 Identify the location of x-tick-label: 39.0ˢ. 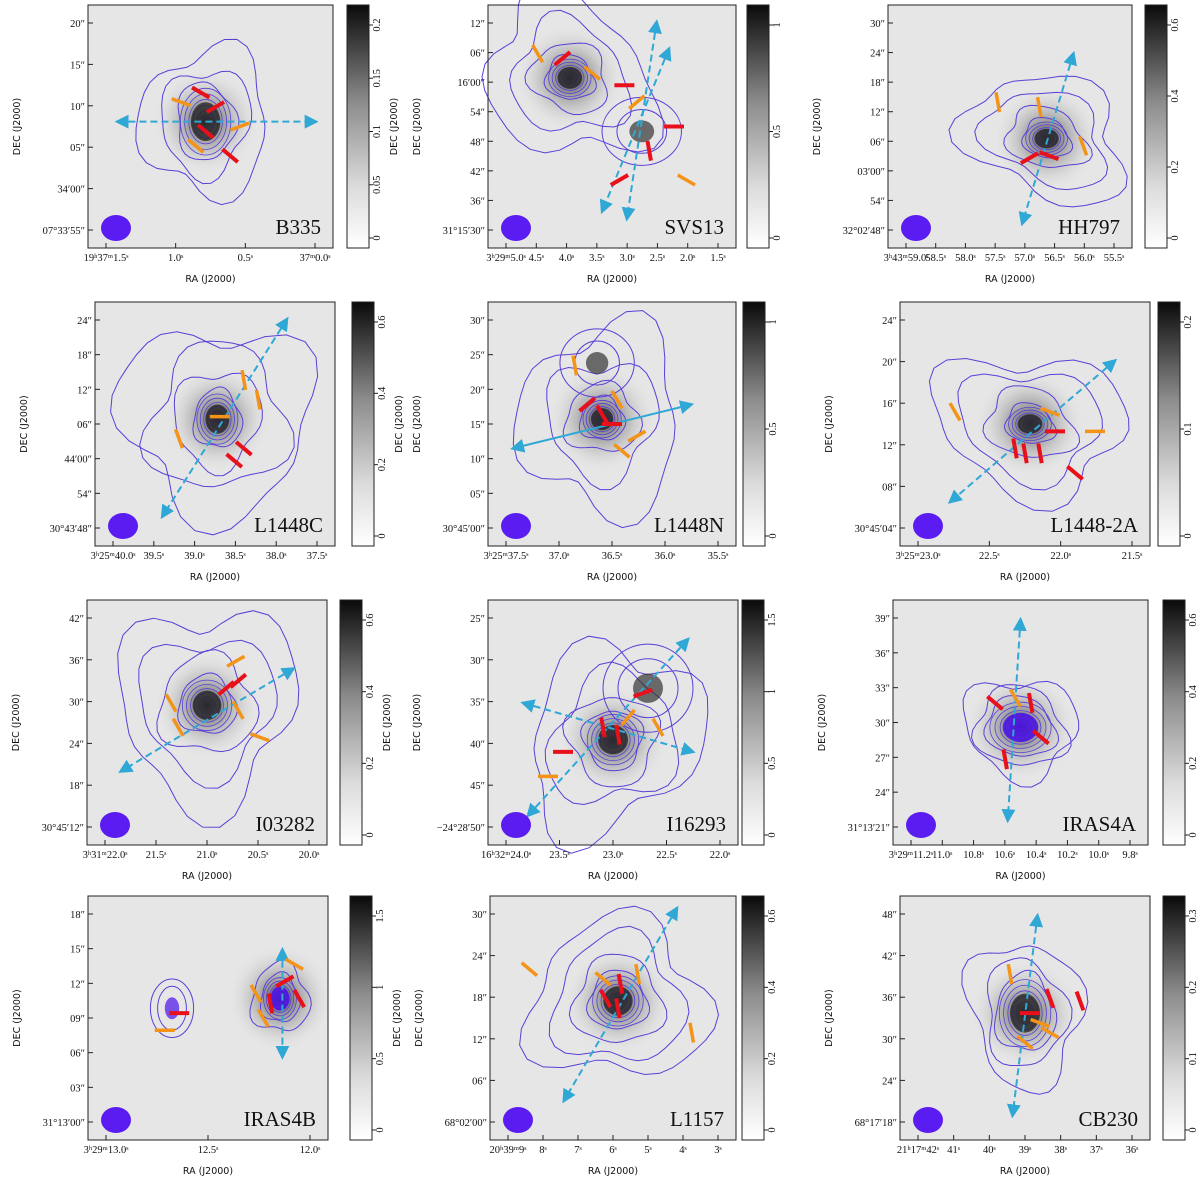
(194, 556).